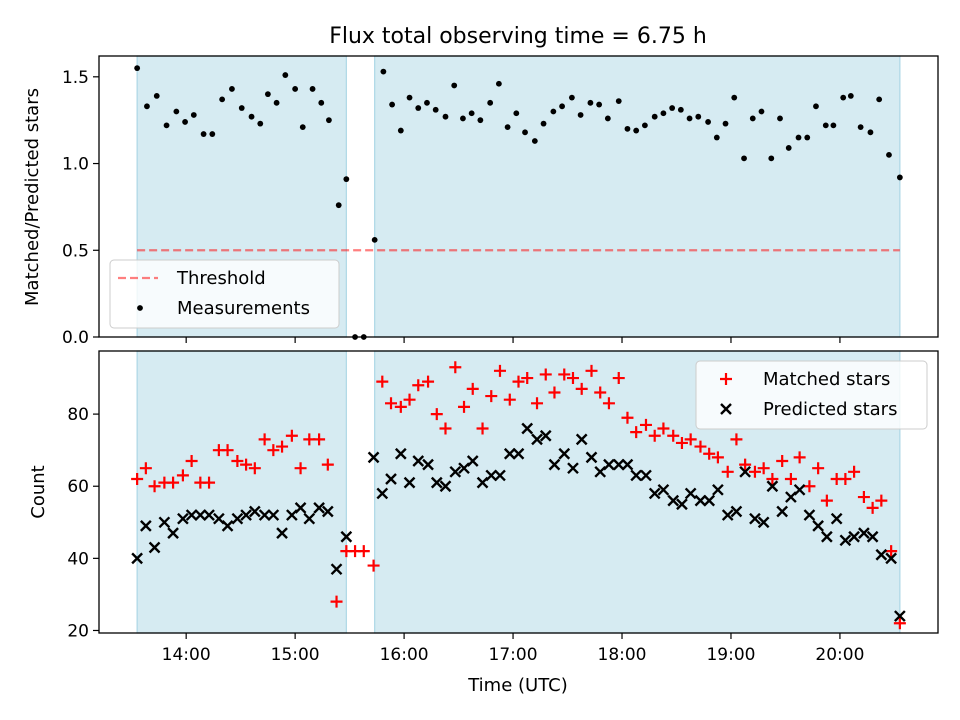 The width and height of the screenshot is (960, 720). I want to click on x-tick-label: 16:00, so click(404, 655).